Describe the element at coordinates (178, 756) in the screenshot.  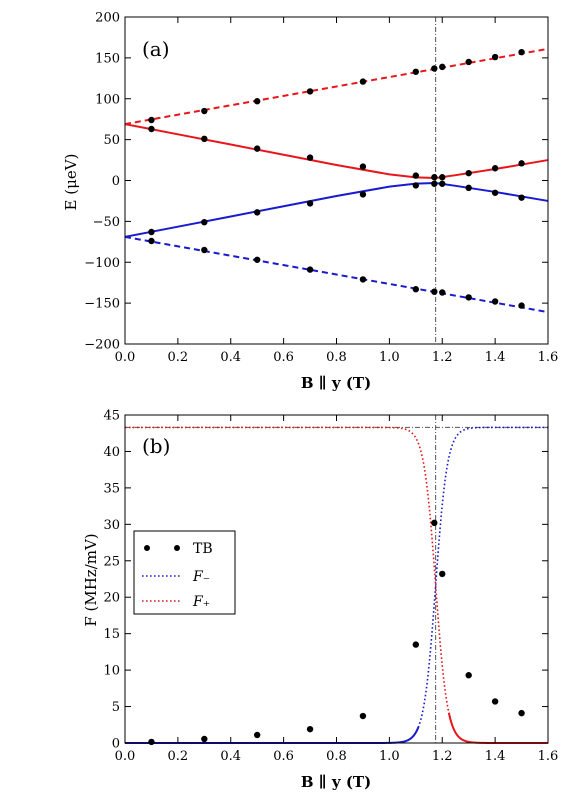
I see `b-x-tick-label: 0.2` at that location.